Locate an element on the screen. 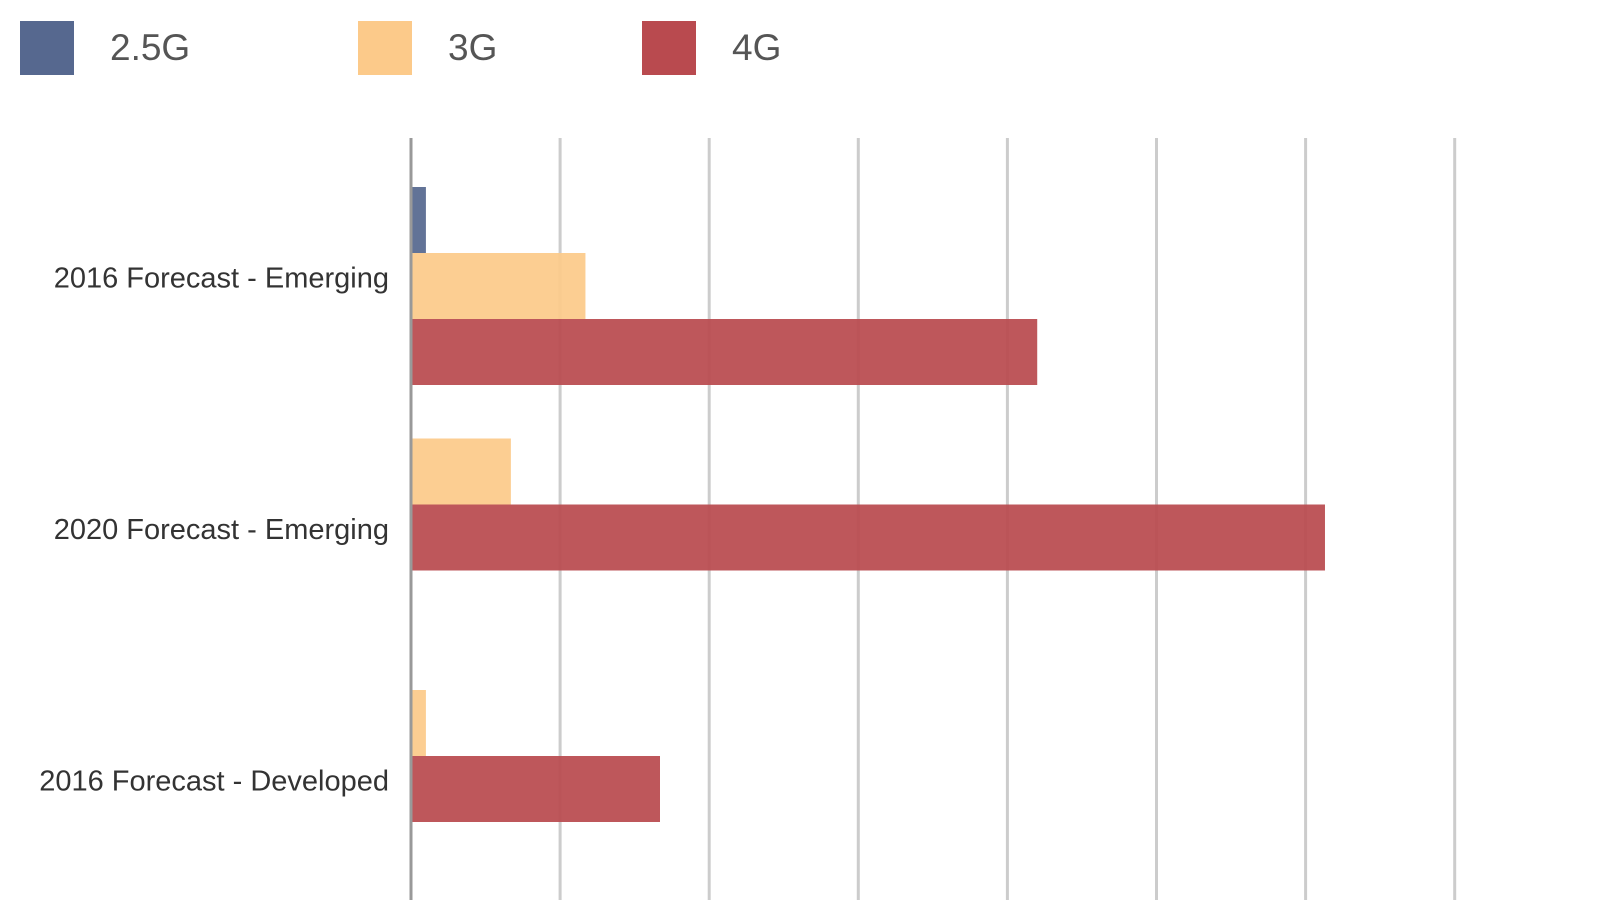  legend-label-2-5g: 2.5G is located at coordinates (150, 47).